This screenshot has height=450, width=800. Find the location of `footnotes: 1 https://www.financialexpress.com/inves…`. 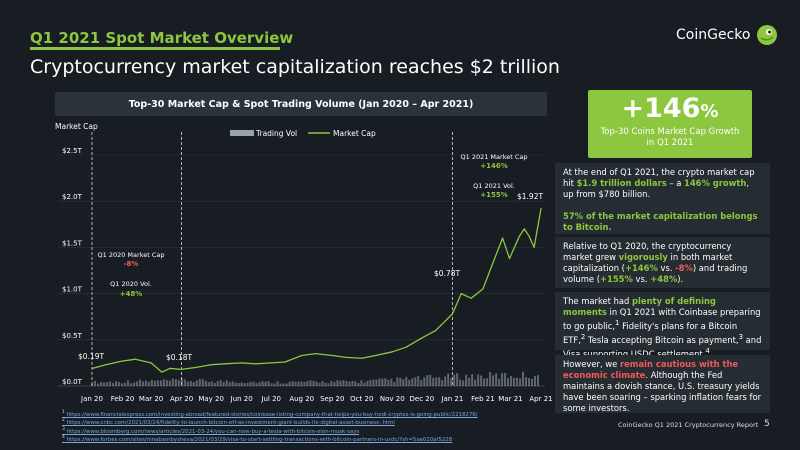

footnotes: 1 https://www.financialexpress.com/inves… is located at coordinates (270, 427).